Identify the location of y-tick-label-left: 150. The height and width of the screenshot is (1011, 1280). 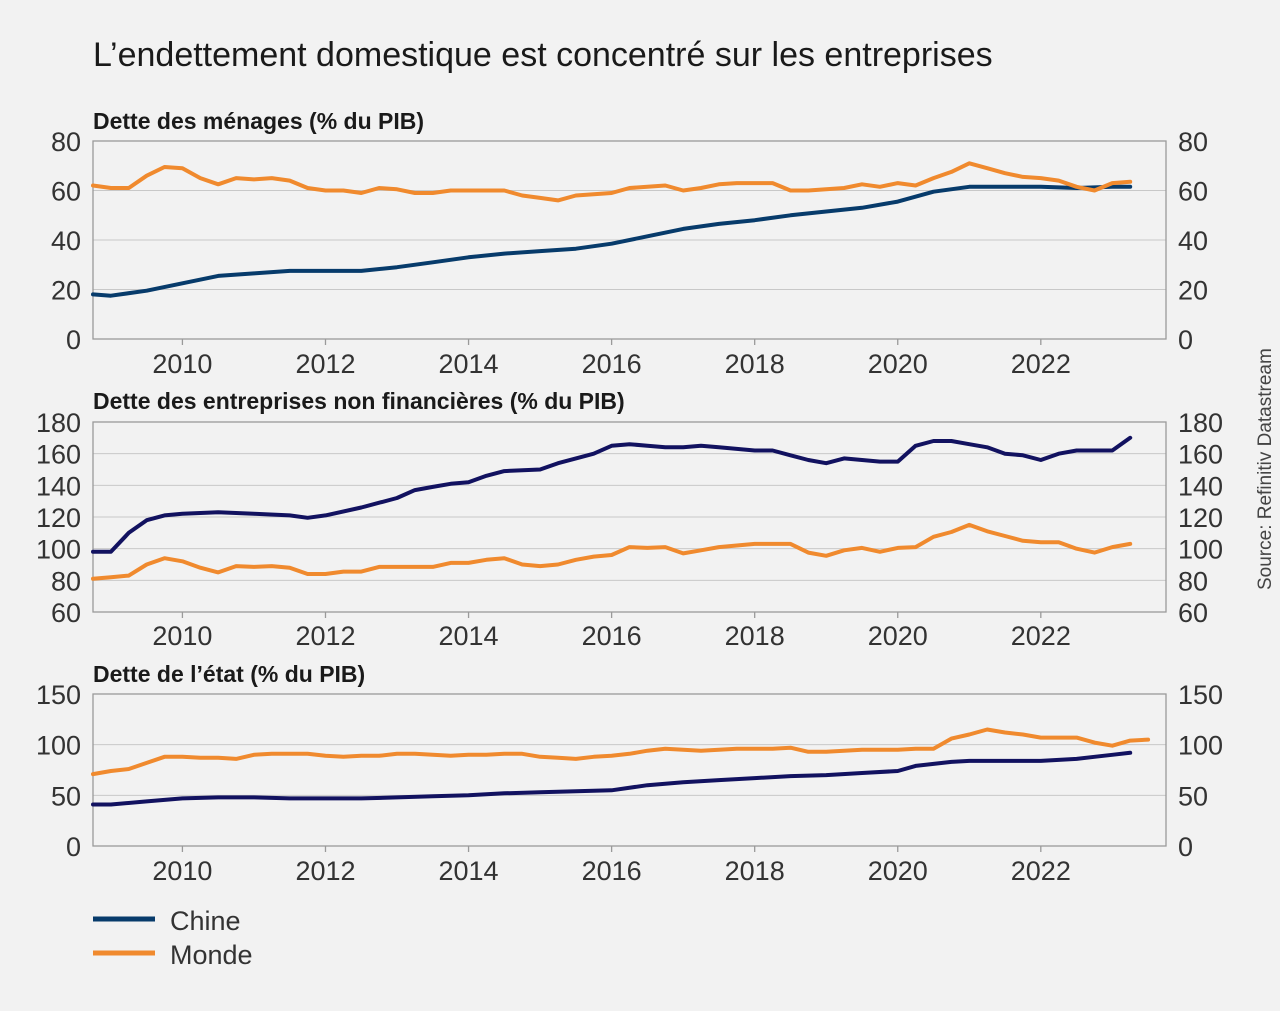
(58, 695).